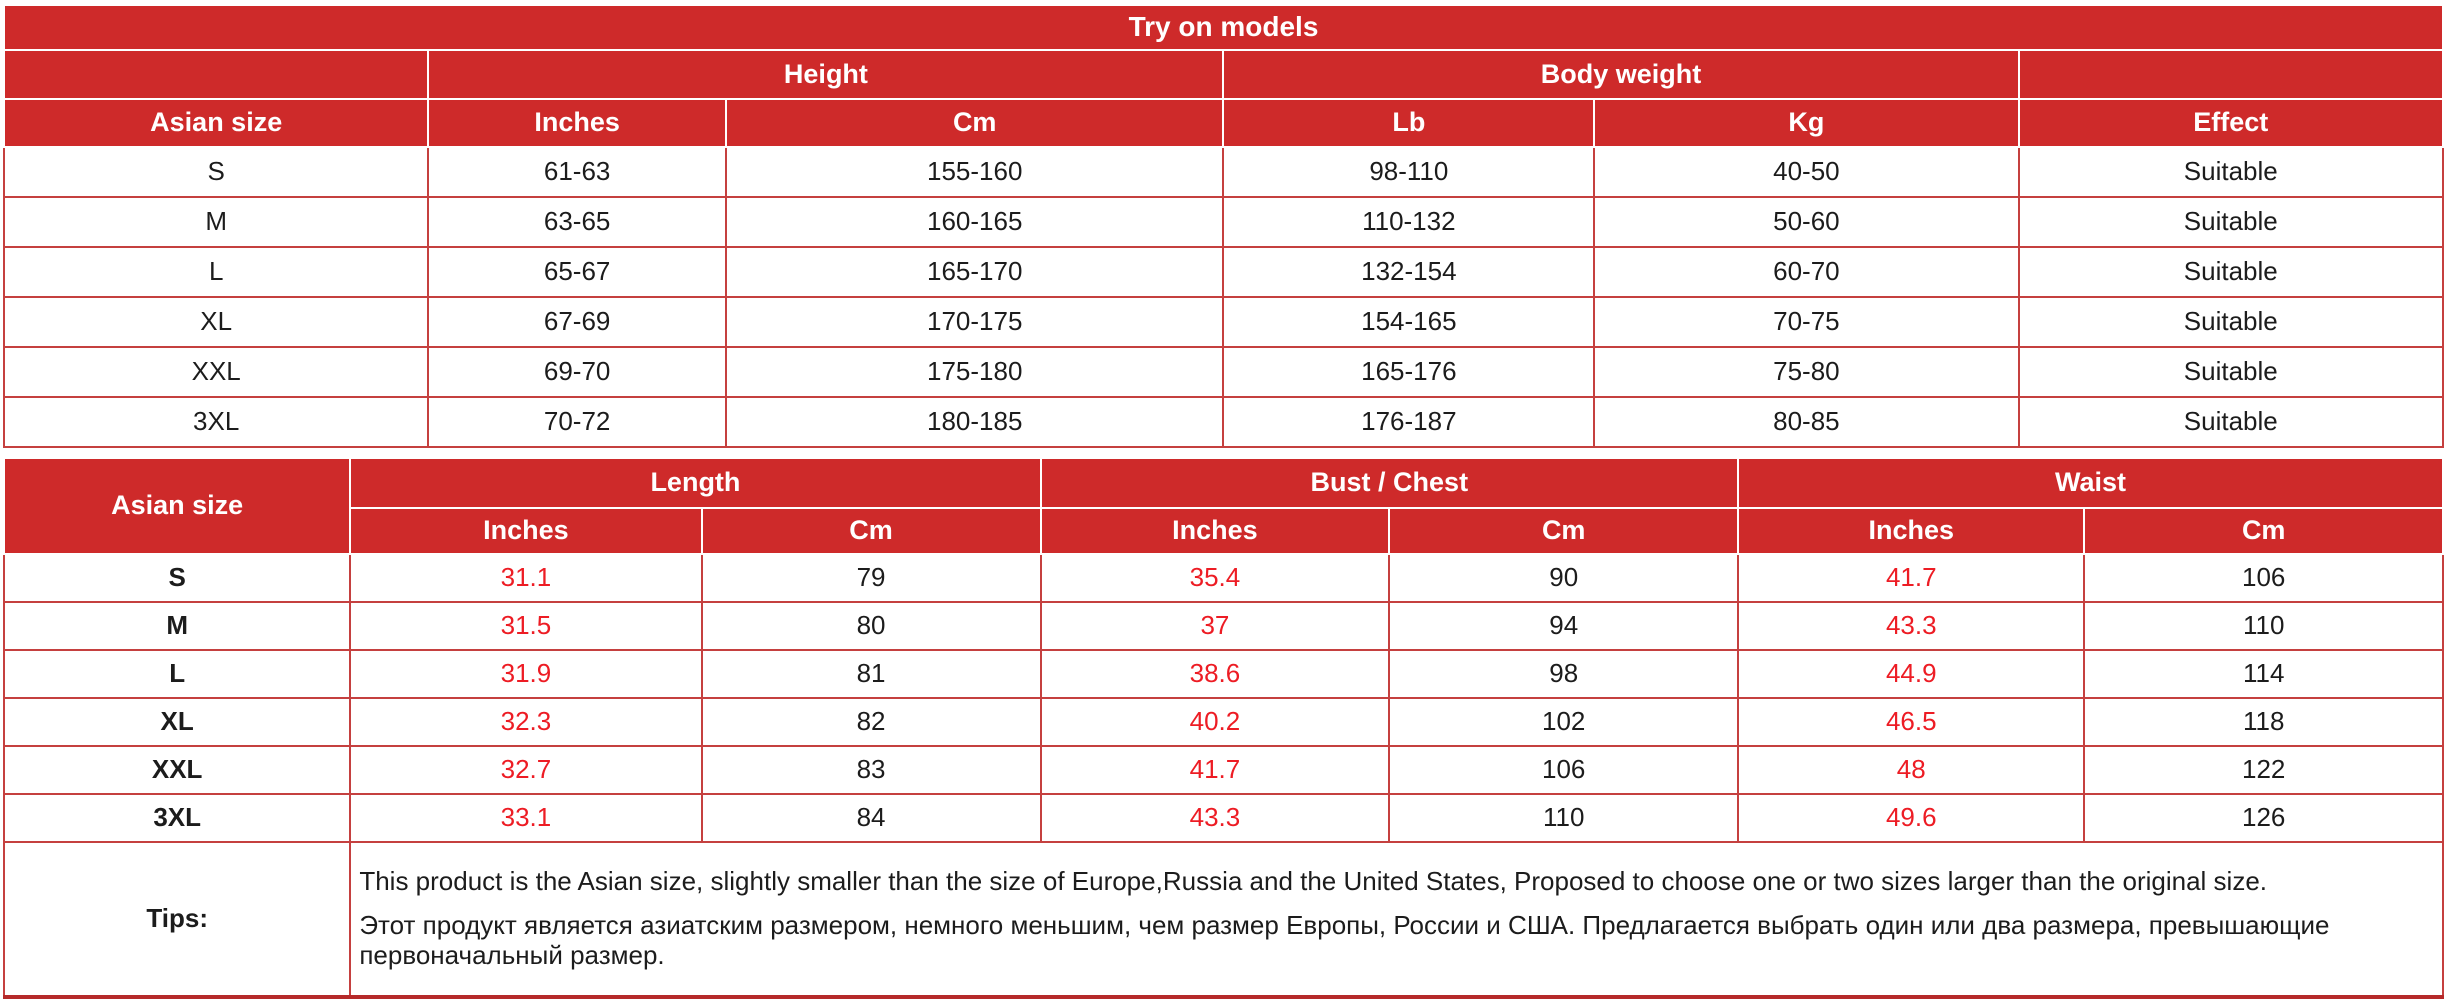 The height and width of the screenshot is (1000, 2447). I want to click on length-inches-cell: 31.1, so click(526, 578).